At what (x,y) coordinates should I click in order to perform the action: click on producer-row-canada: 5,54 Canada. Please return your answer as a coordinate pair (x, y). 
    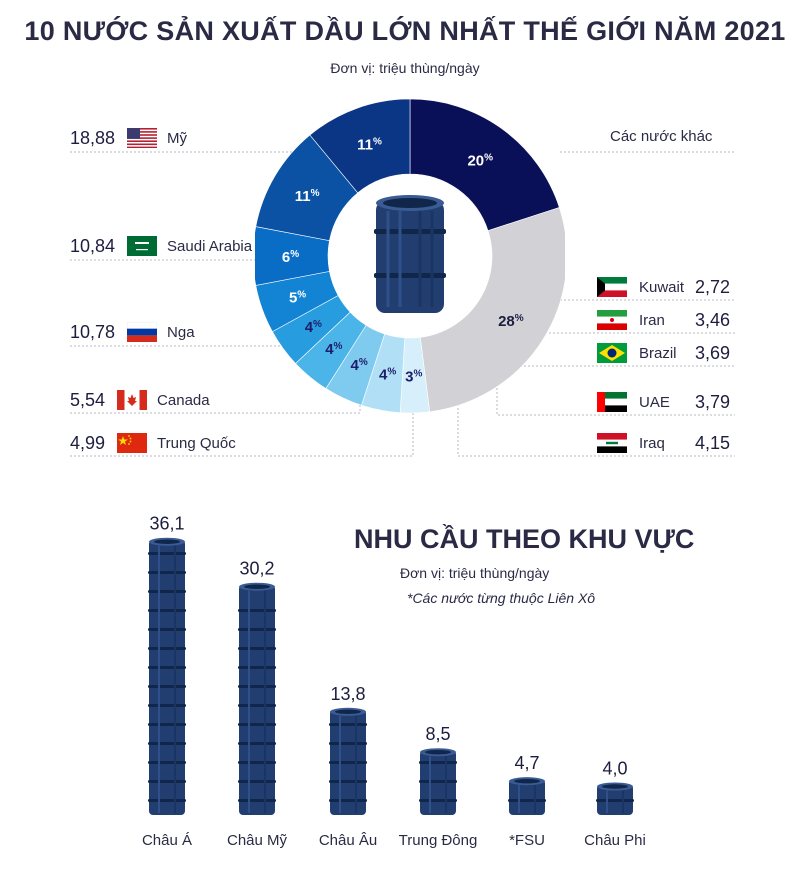
    Looking at the image, I should click on (140, 400).